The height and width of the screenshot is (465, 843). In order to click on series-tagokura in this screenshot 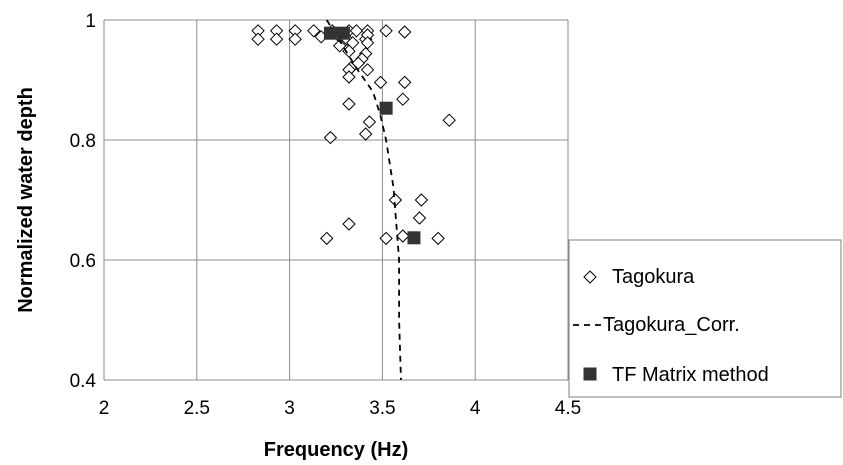, I will do `click(353, 135)`.